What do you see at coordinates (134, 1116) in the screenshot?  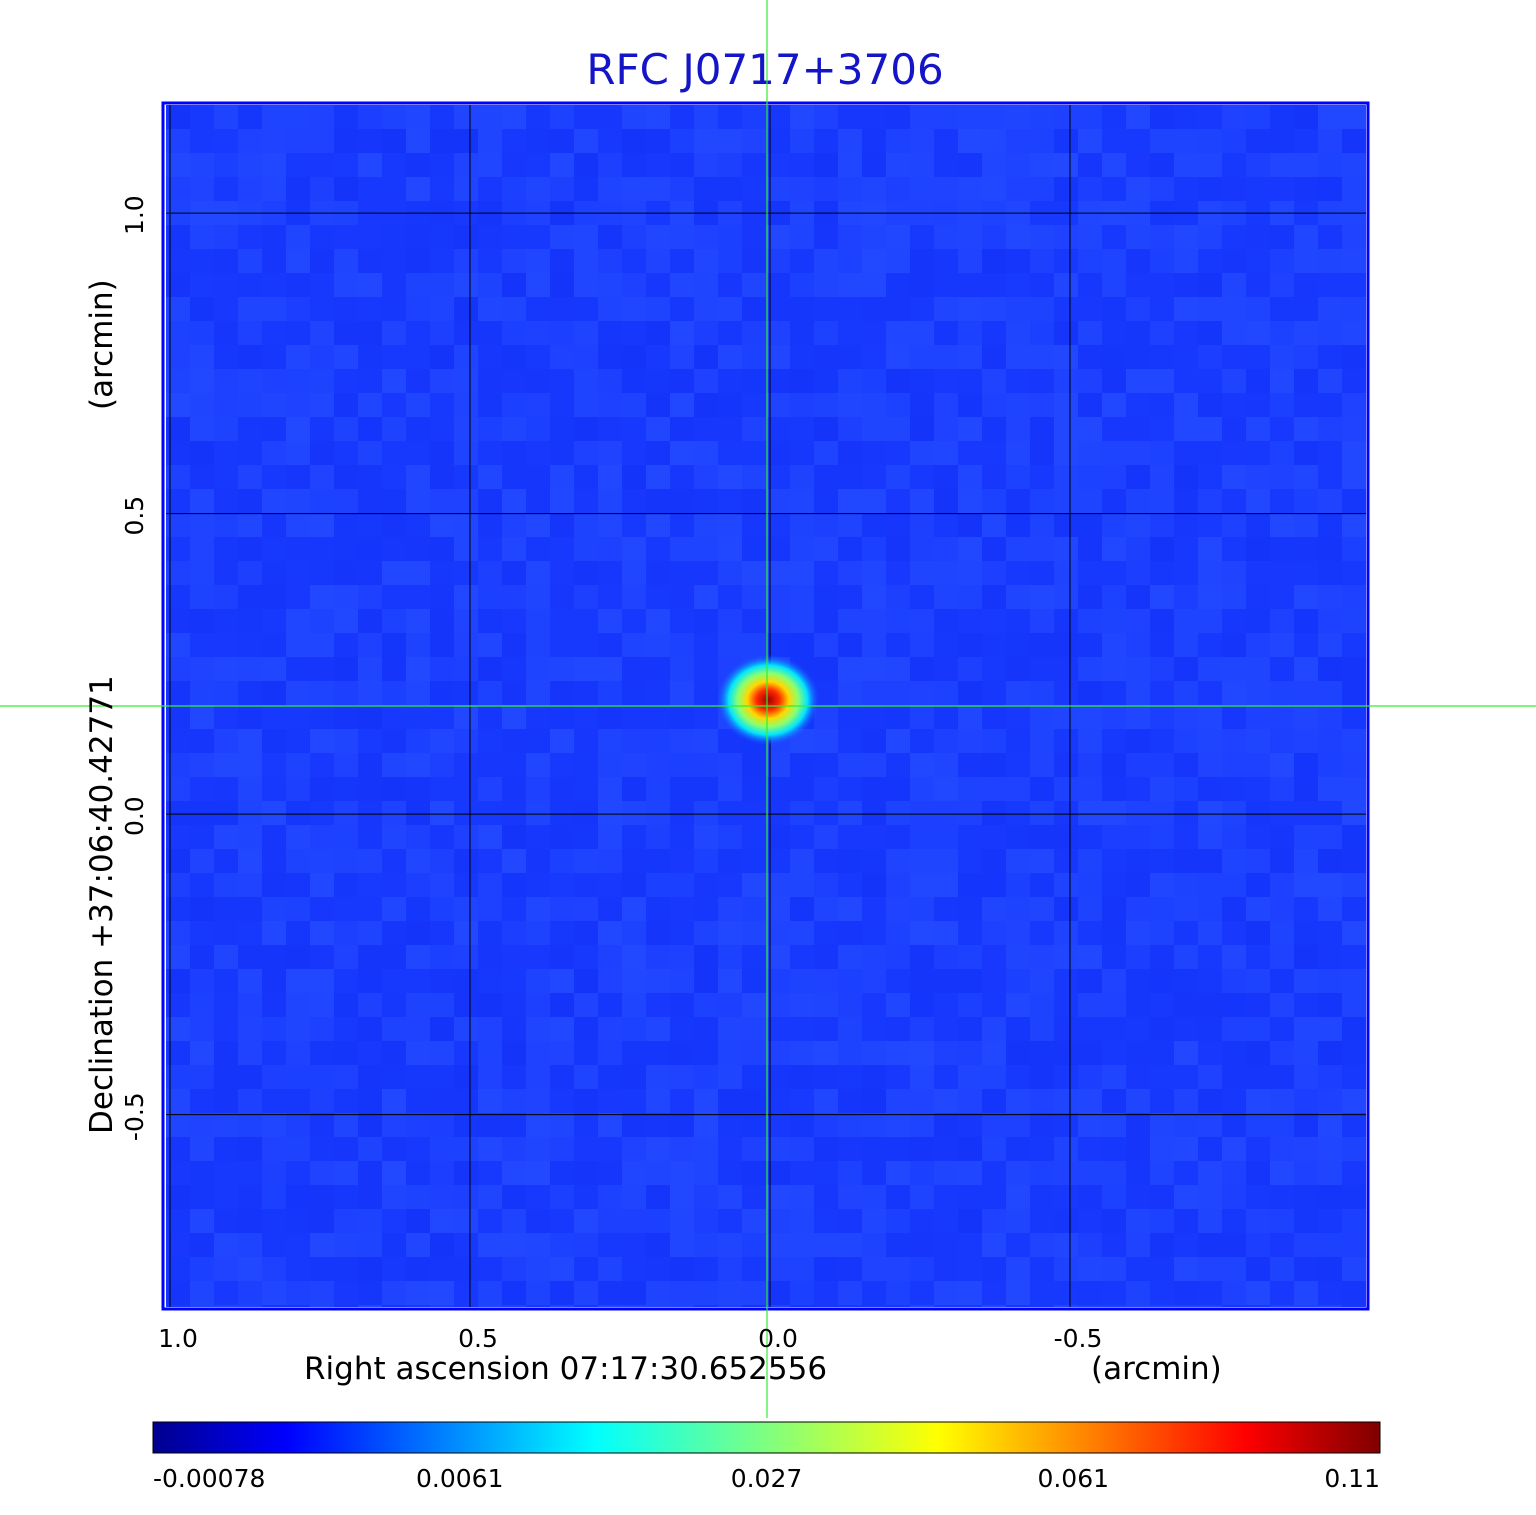 I see `y-tick-label: -0.5` at bounding box center [134, 1116].